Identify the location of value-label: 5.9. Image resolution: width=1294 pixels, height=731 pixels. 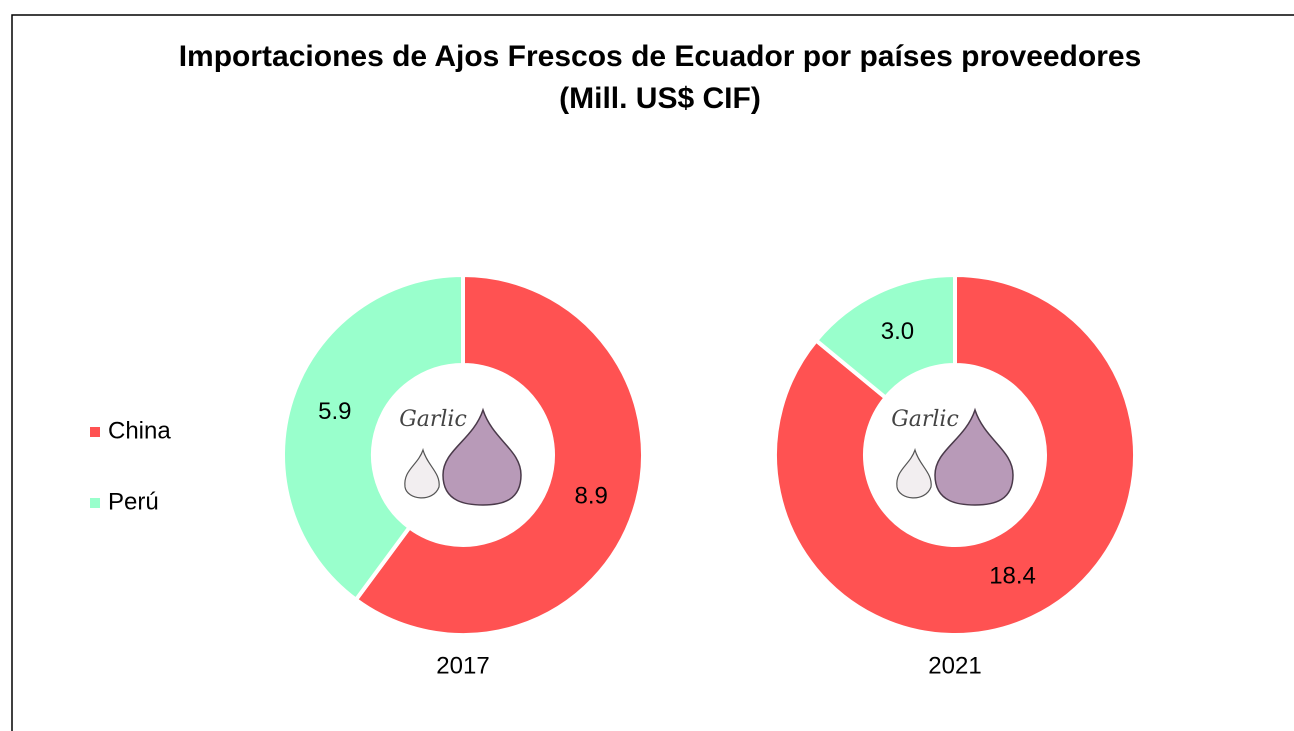
(334, 411).